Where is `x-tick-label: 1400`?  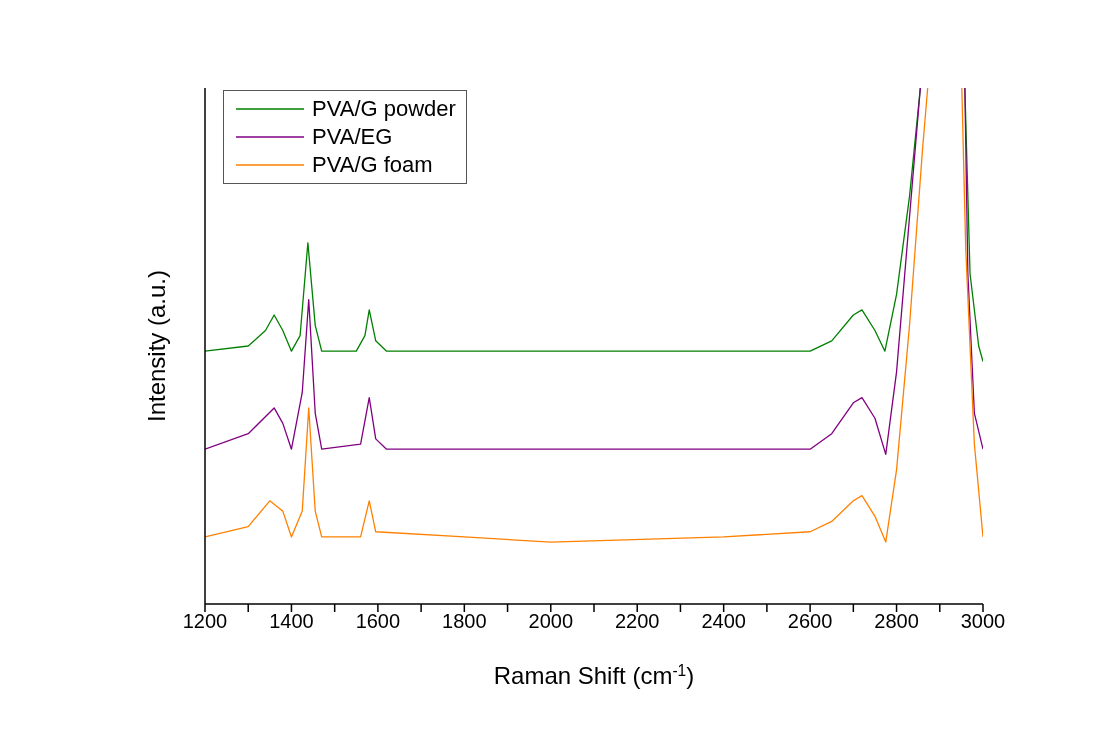 x-tick-label: 1400 is located at coordinates (291, 621).